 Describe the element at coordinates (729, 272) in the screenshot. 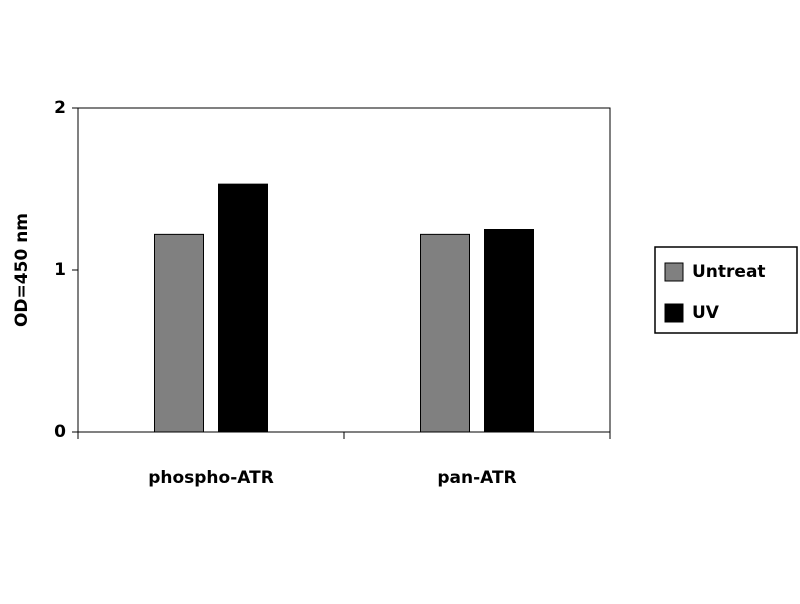

I see `legend-label: Untreat` at that location.